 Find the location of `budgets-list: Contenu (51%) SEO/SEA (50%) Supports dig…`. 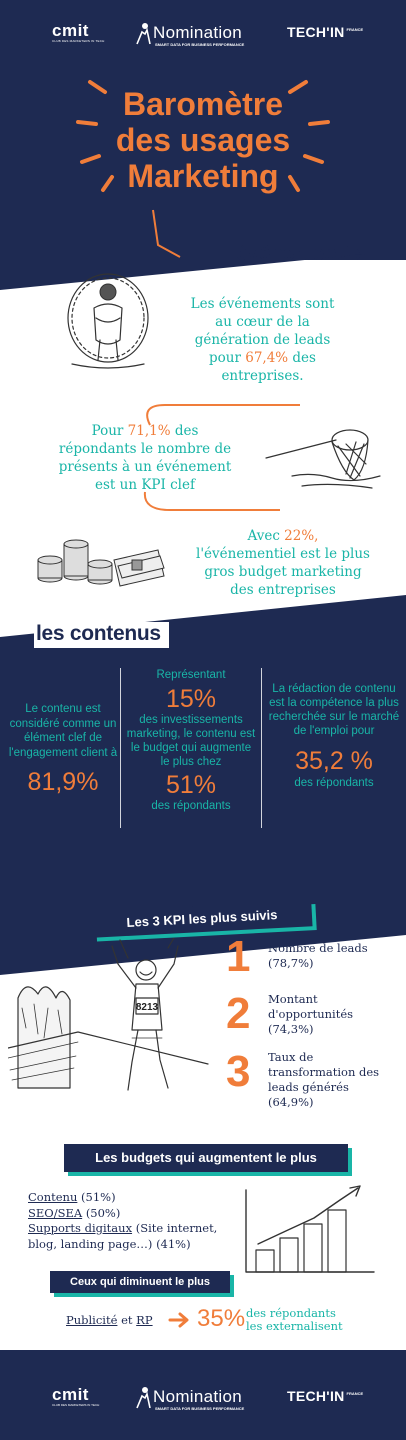

budgets-list: Contenu (51%) SEO/SEA (50%) Supports dig… is located at coordinates (128, 1221).